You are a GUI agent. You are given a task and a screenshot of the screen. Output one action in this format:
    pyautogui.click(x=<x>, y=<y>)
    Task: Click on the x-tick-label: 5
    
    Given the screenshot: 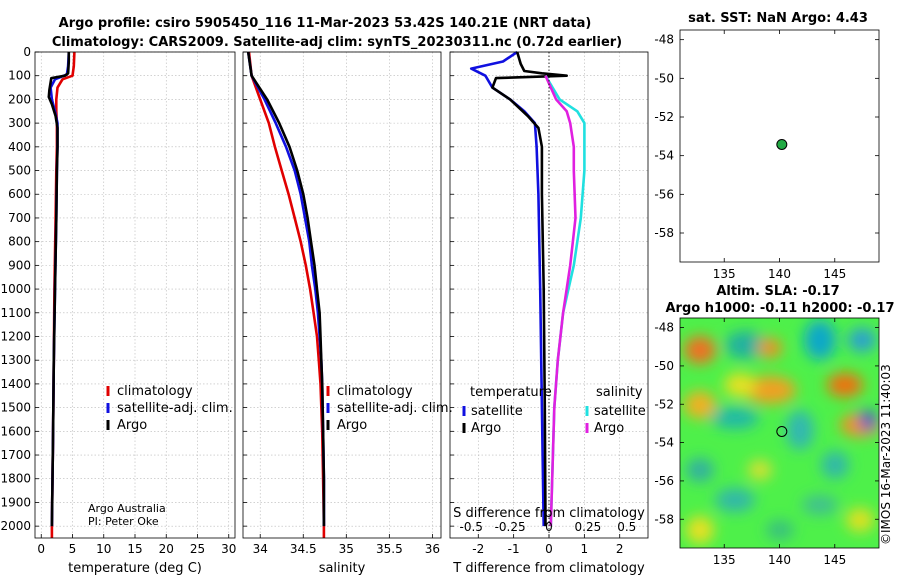 What is the action you would take?
    pyautogui.click(x=73, y=549)
    